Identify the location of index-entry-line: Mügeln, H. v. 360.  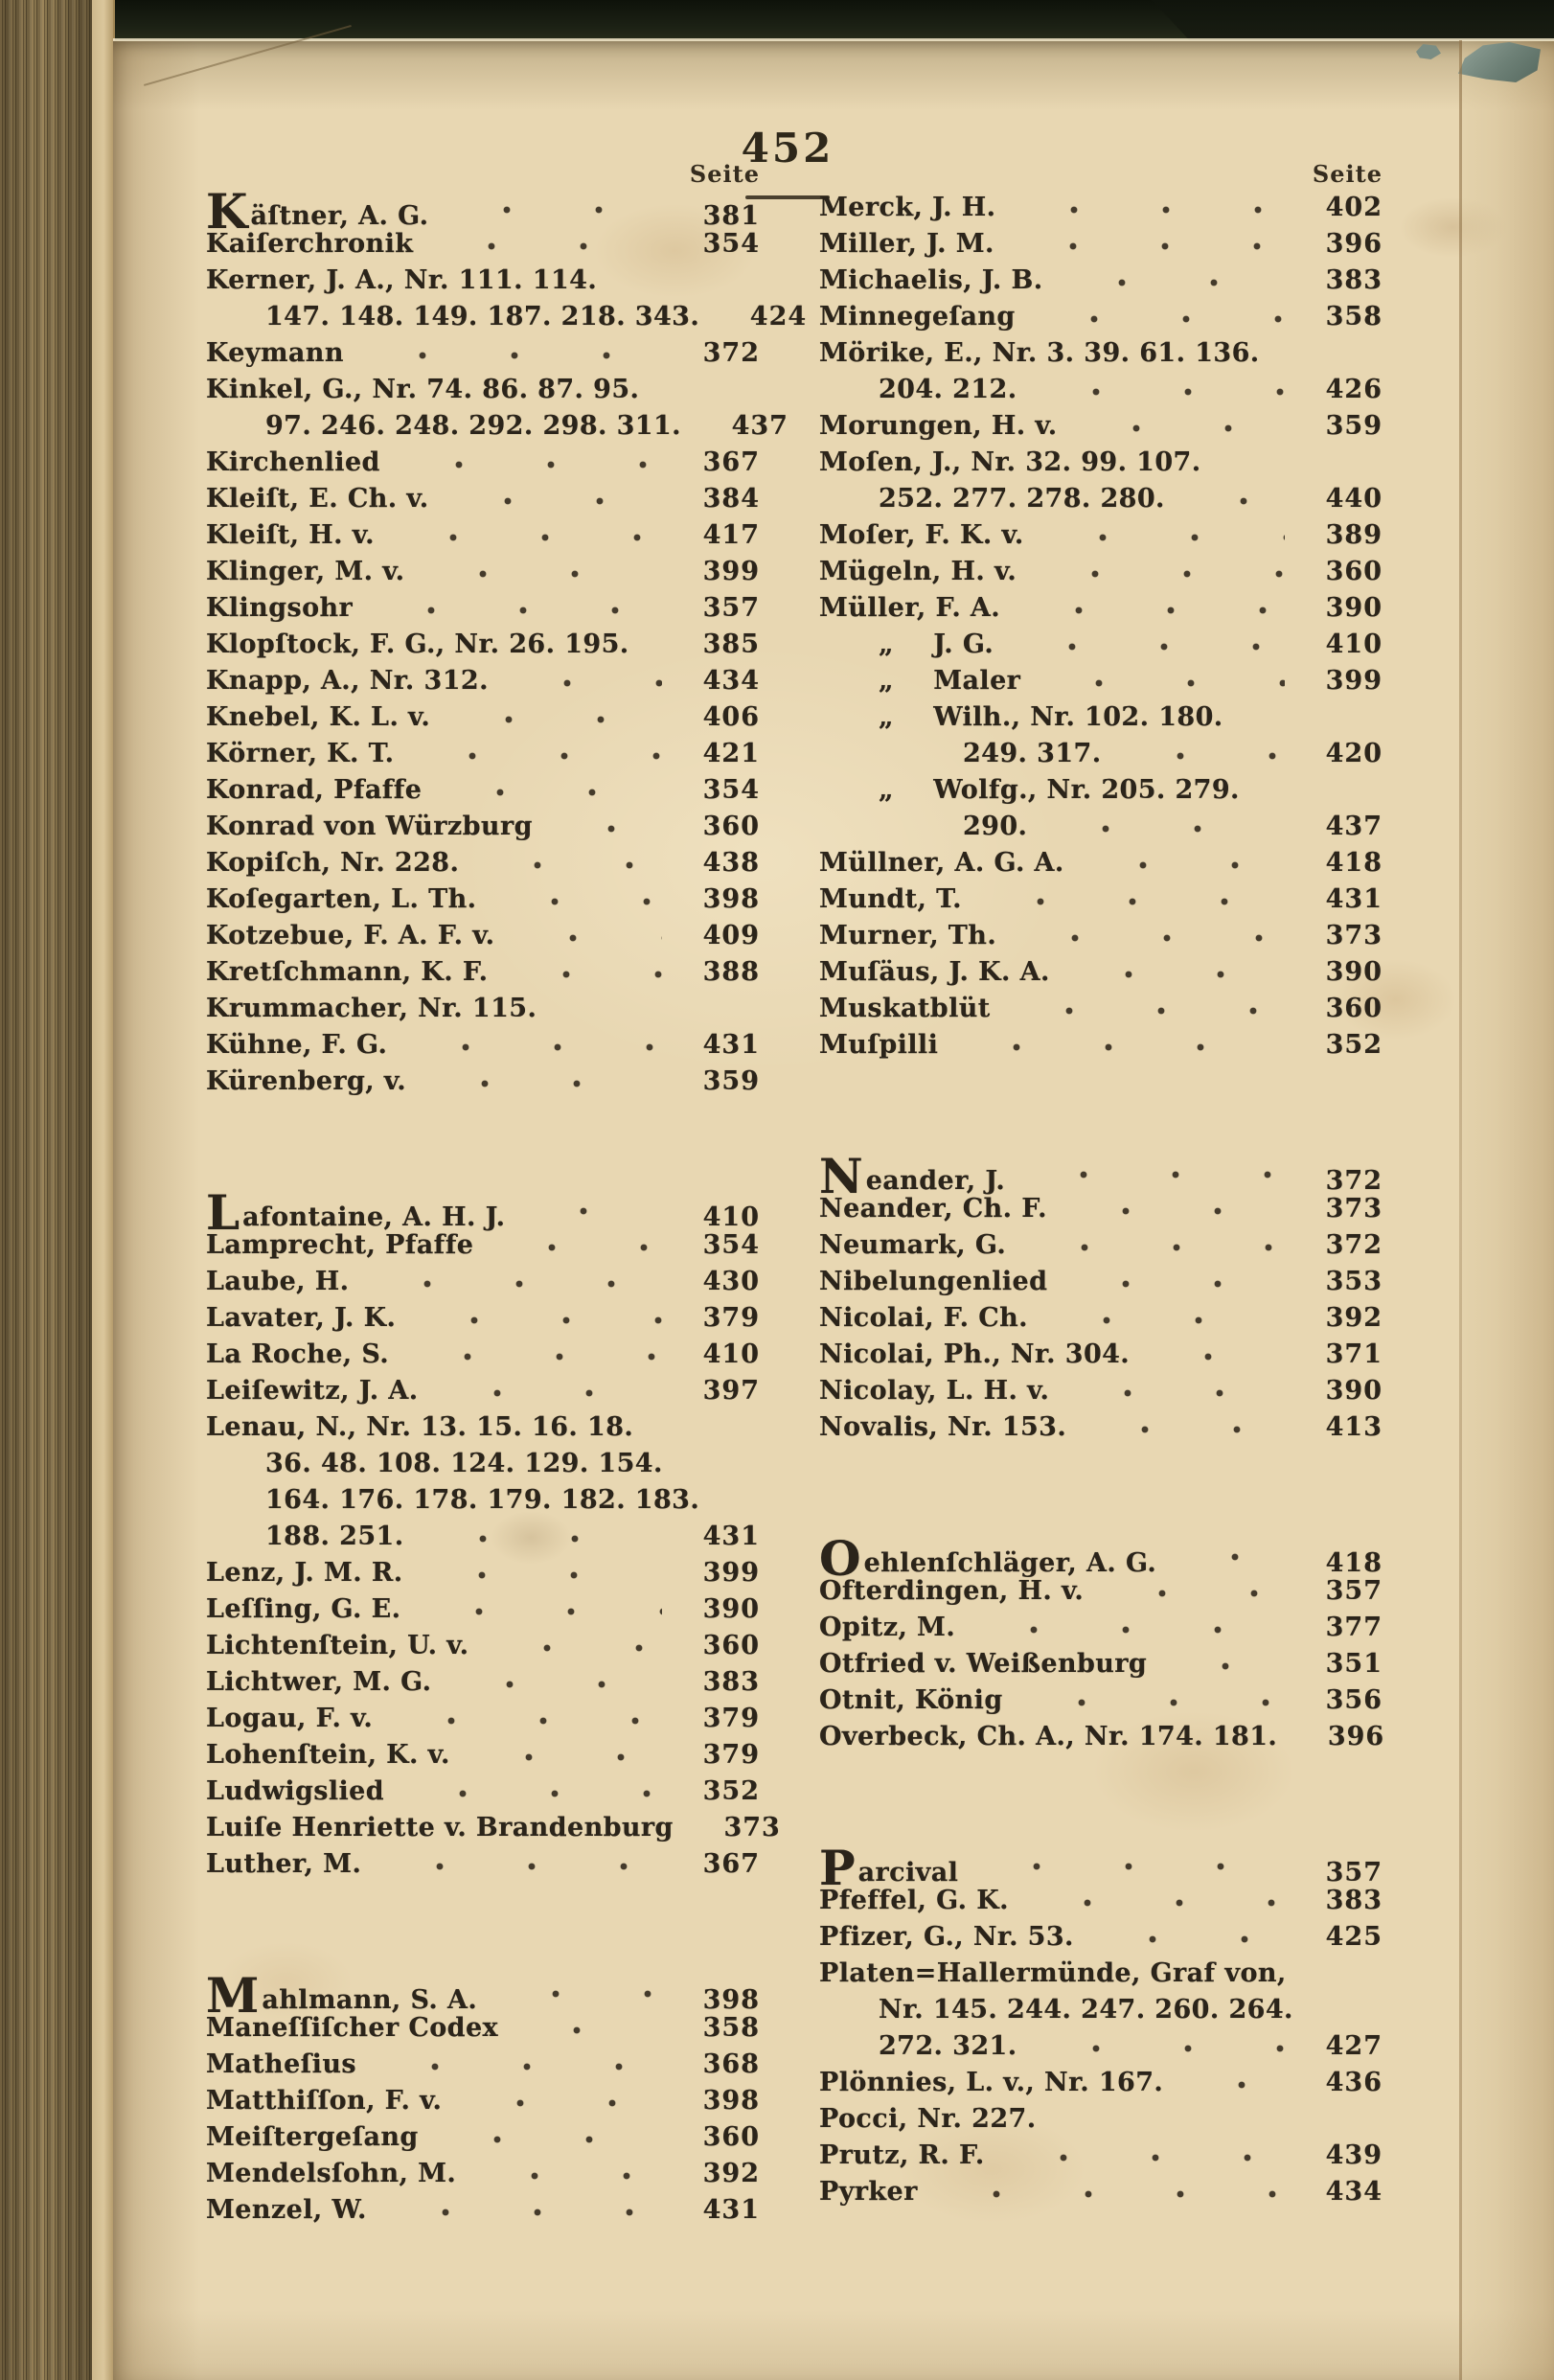
(1101, 572).